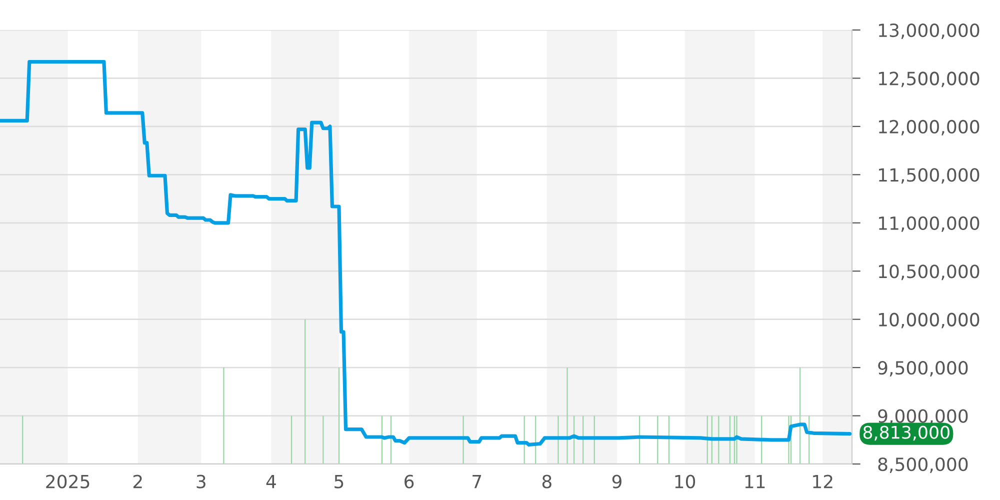 The image size is (1000, 500). What do you see at coordinates (755, 481) in the screenshot?
I see `x-tick-label: 11` at bounding box center [755, 481].